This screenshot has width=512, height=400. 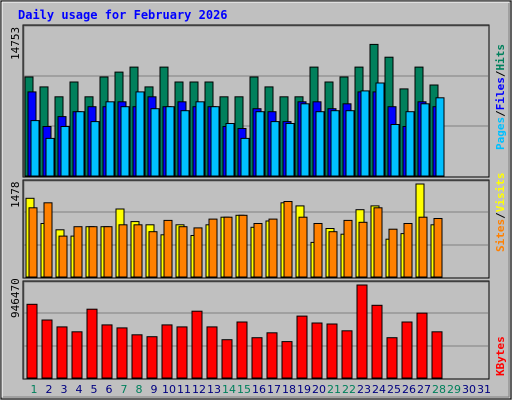 I want to click on day-label-14: 14, so click(x=229, y=389).